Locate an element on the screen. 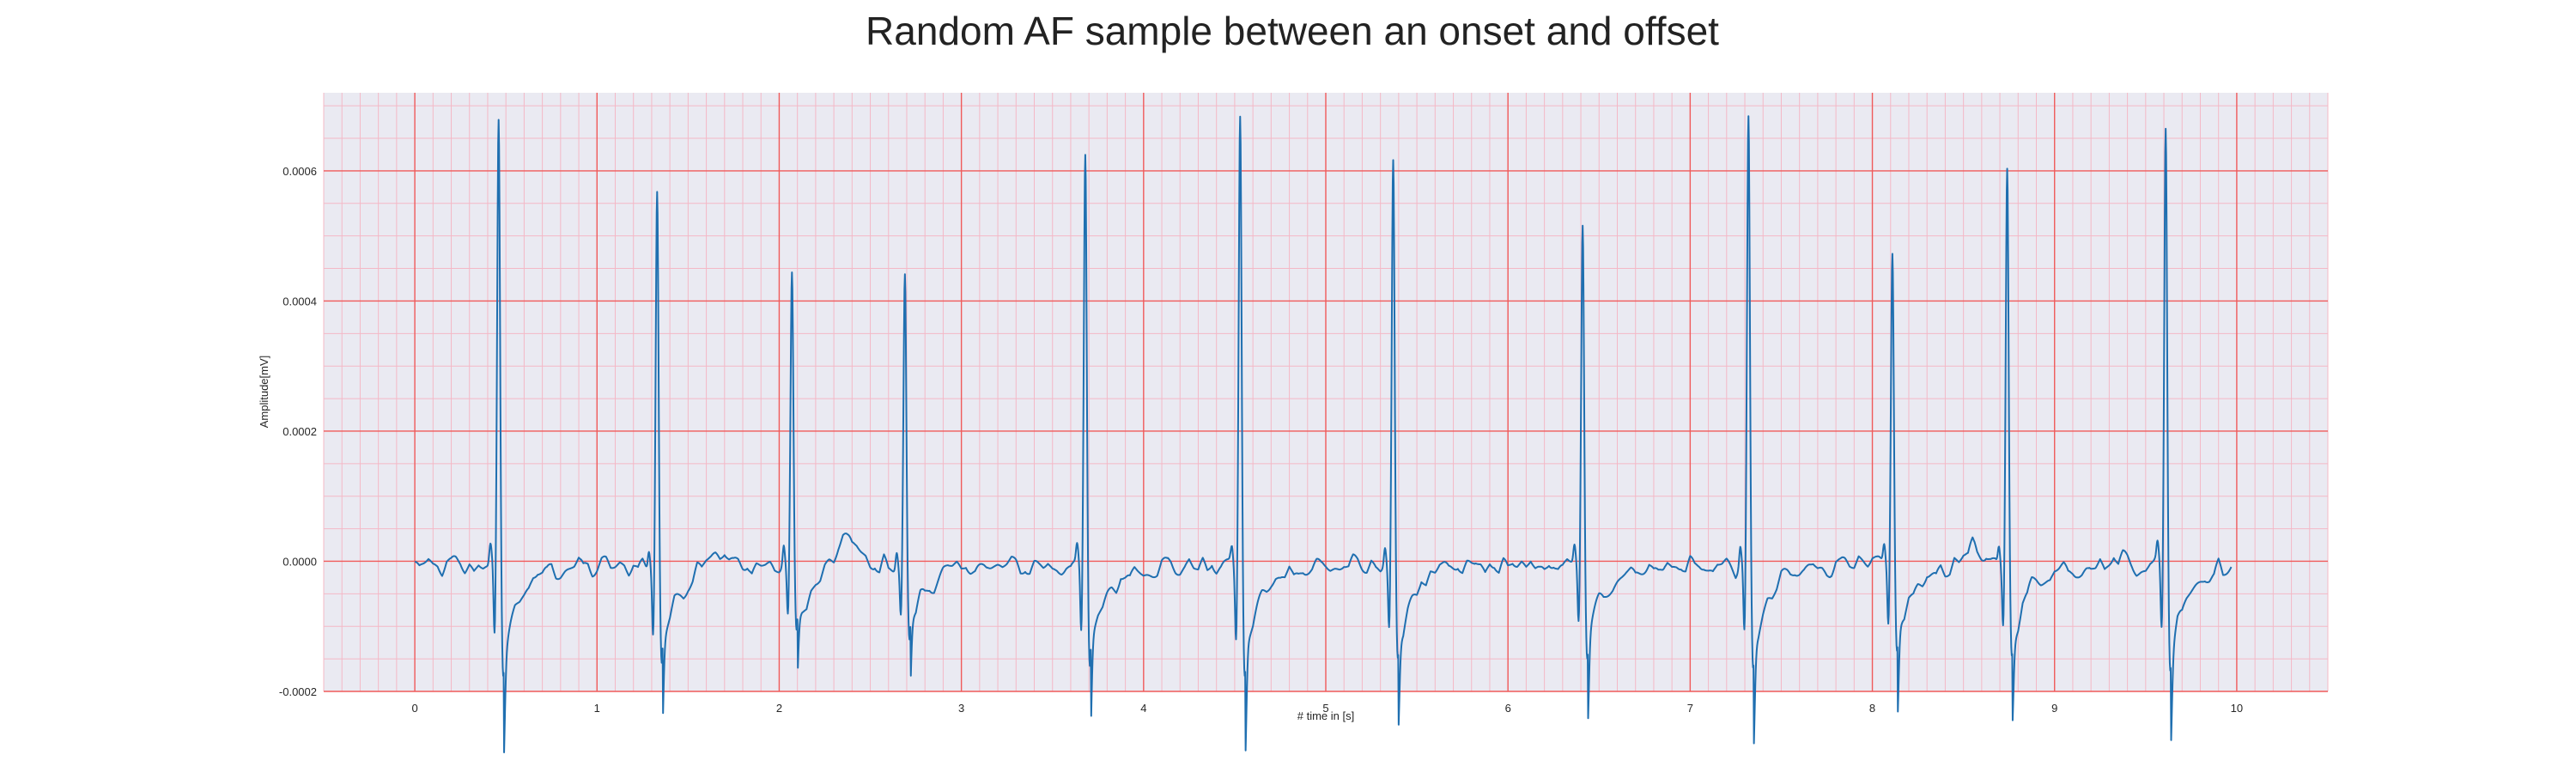 The height and width of the screenshot is (773, 2576). y-tick-label: -0.0002 is located at coordinates (298, 691).